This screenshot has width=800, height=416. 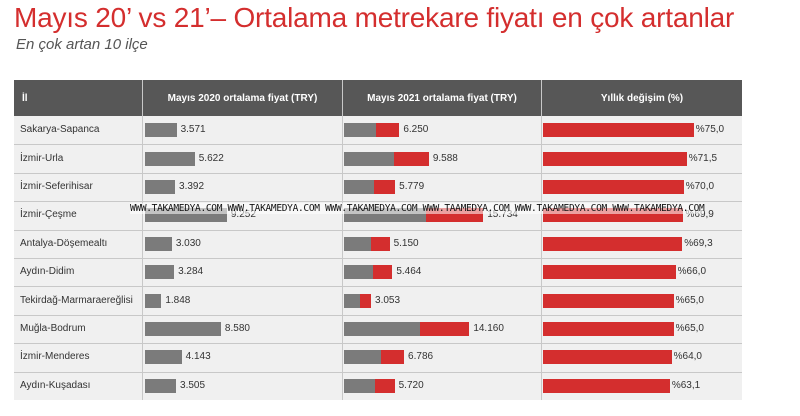 What do you see at coordinates (243, 215) in the screenshot?
I see `value-2020: 9.252` at bounding box center [243, 215].